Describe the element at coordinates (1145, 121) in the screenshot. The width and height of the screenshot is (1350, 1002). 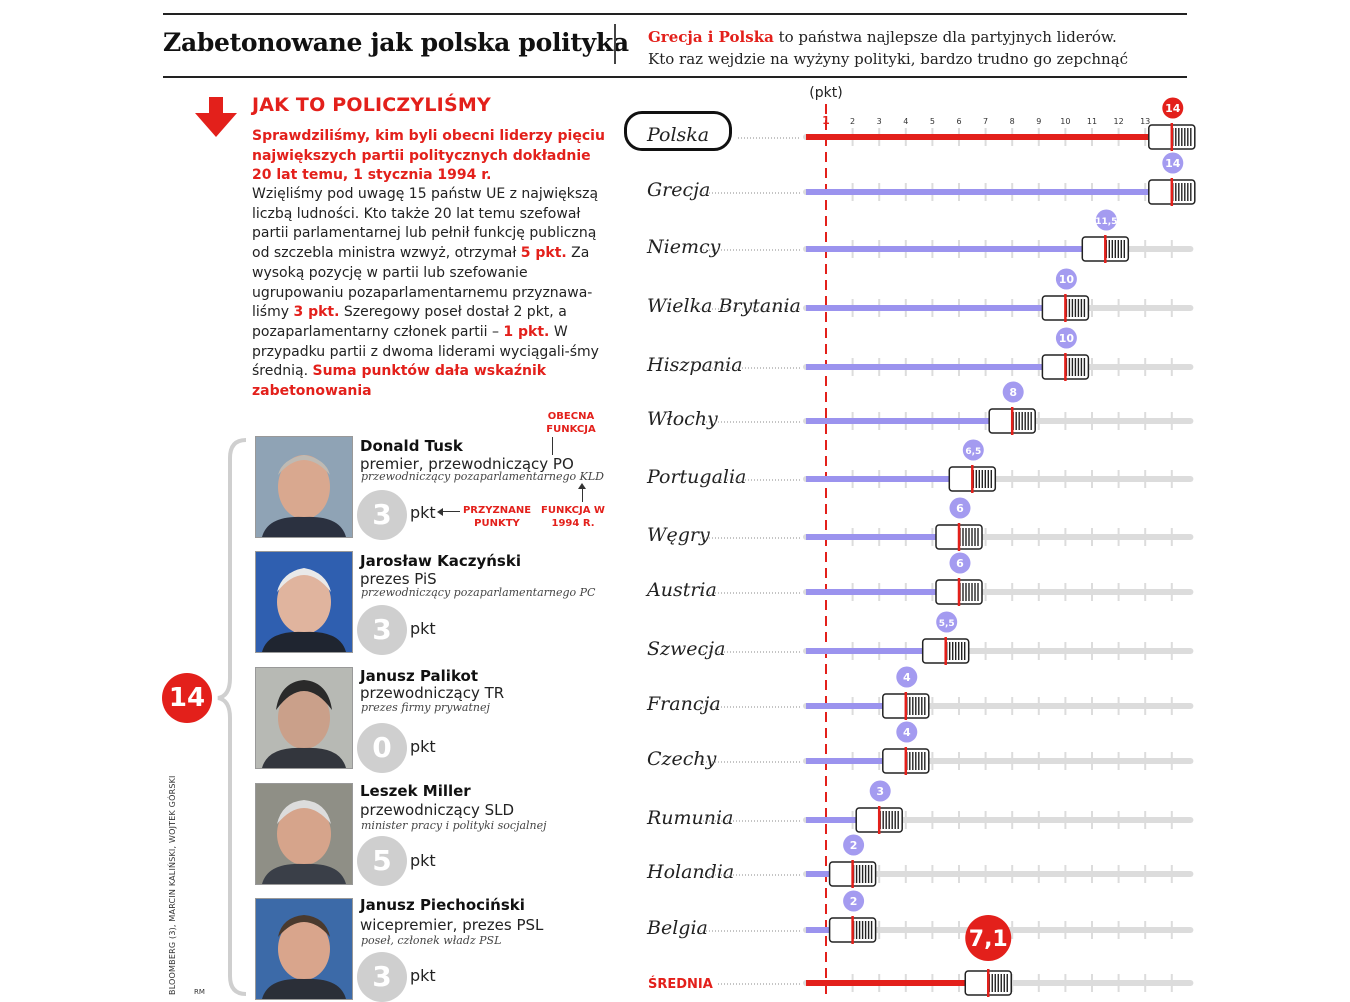
I see `x-tick-label: 13` at that location.